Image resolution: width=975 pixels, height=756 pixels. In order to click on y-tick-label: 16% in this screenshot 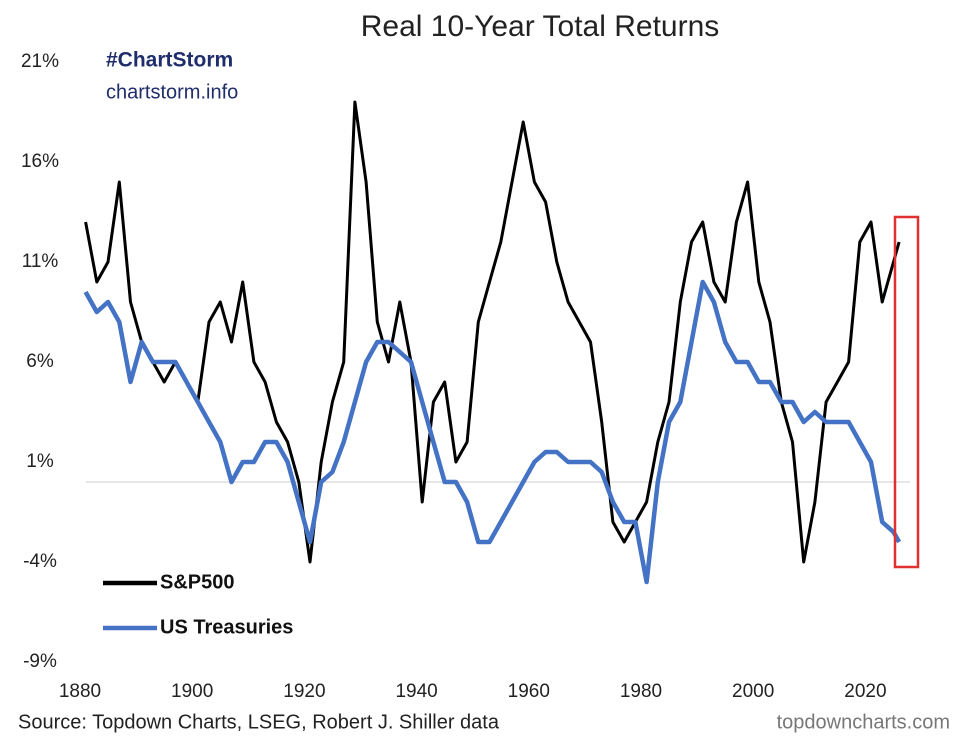, I will do `click(40, 161)`.